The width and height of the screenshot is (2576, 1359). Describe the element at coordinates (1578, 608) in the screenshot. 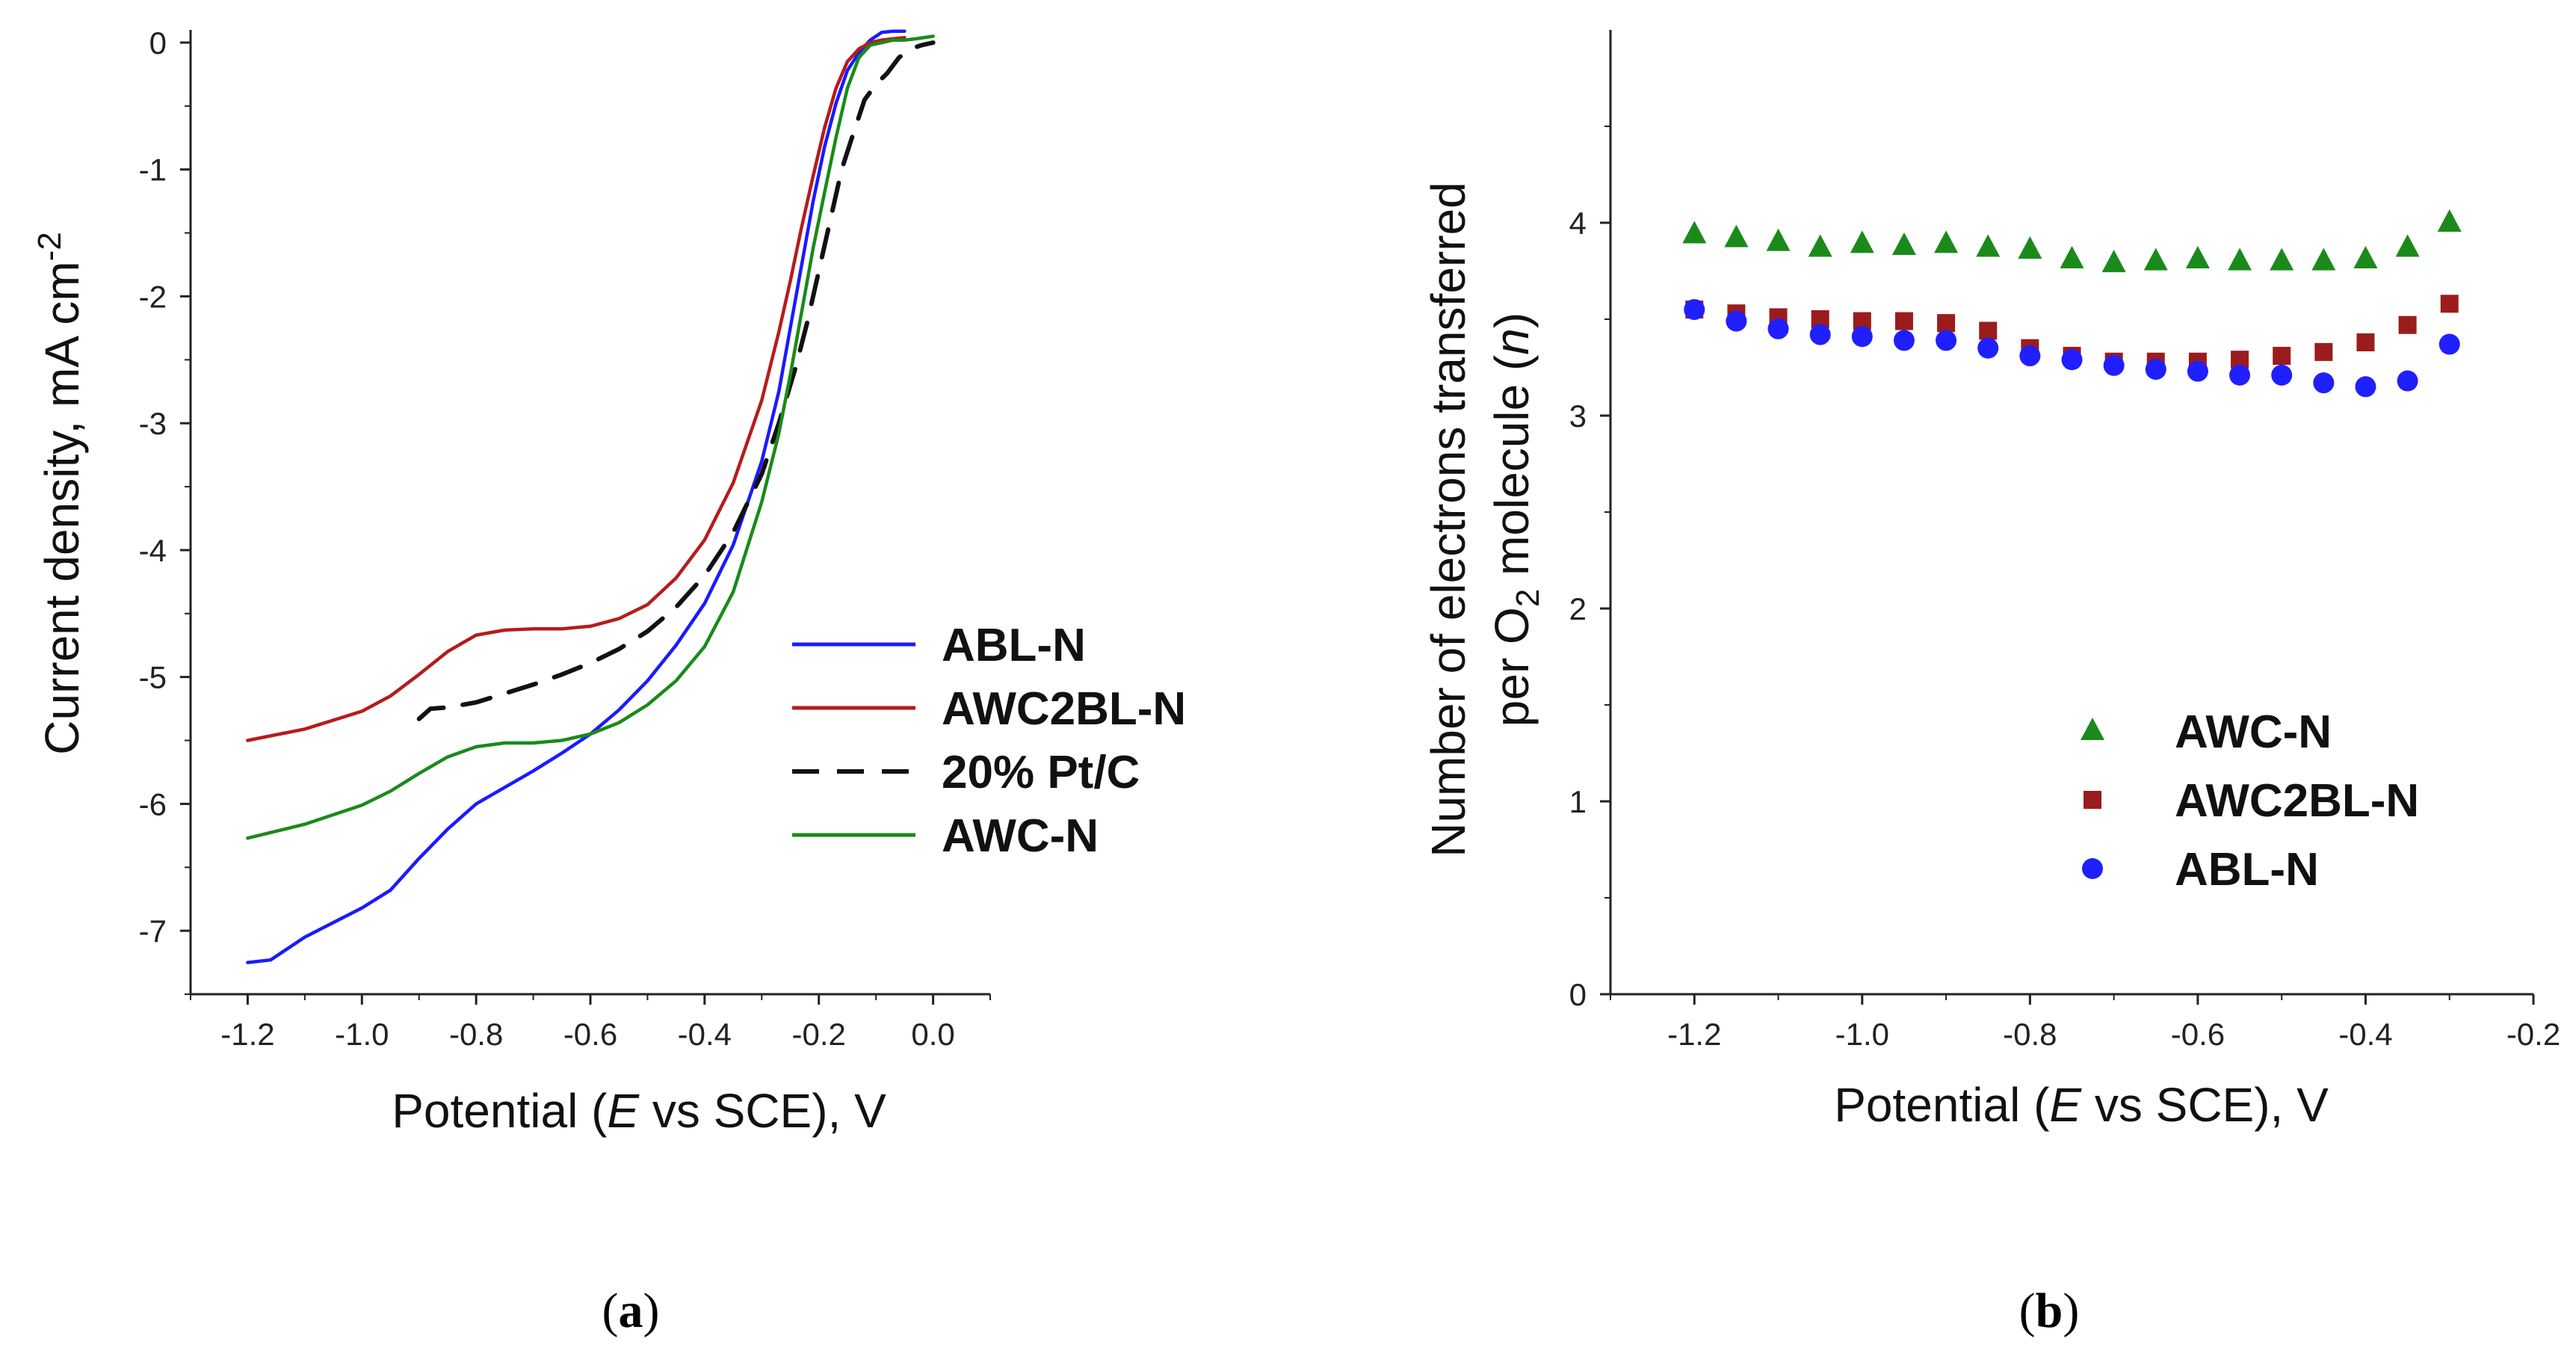

I see `panel-b-y-tick-label: 2` at that location.